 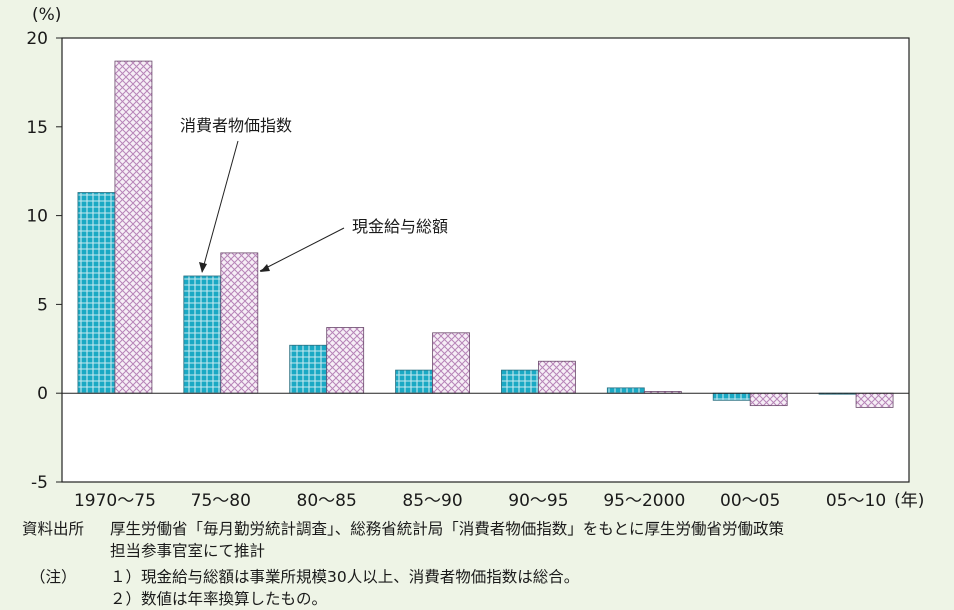 I want to click on note-label: （注）, so click(x=53, y=577).